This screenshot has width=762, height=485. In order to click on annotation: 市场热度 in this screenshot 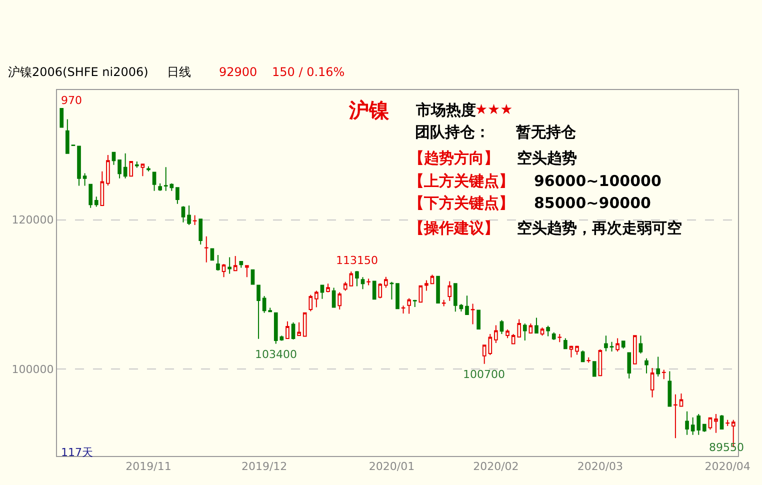, I will do `click(445, 110)`.